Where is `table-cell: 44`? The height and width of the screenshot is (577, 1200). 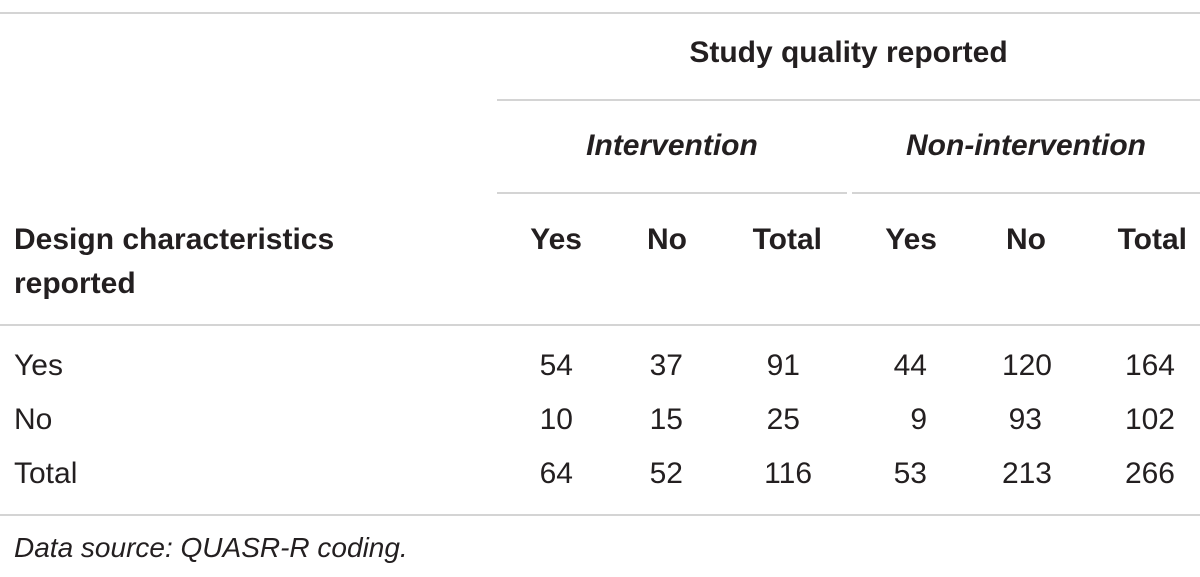
table-cell: 44 is located at coordinates (910, 365).